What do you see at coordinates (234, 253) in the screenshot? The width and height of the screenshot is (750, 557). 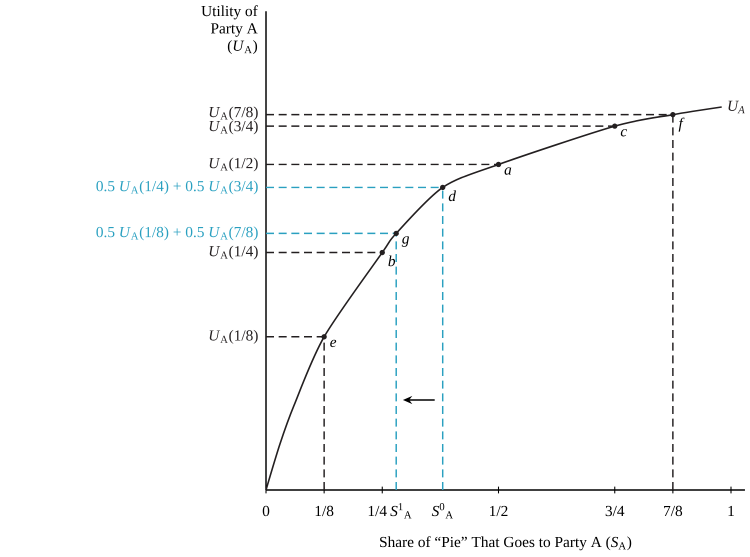 I see `ref-line-label: U$_{A}$(1/4)` at bounding box center [234, 253].